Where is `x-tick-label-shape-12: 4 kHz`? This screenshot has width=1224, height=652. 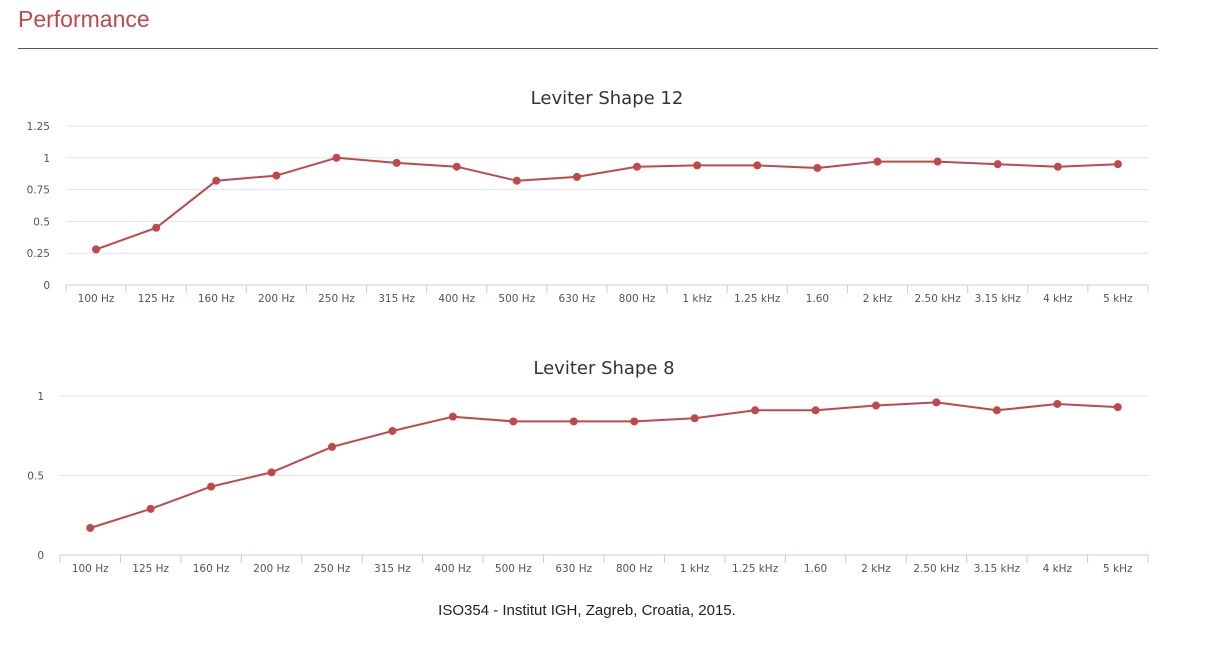
x-tick-label-shape-12: 4 kHz is located at coordinates (1058, 299).